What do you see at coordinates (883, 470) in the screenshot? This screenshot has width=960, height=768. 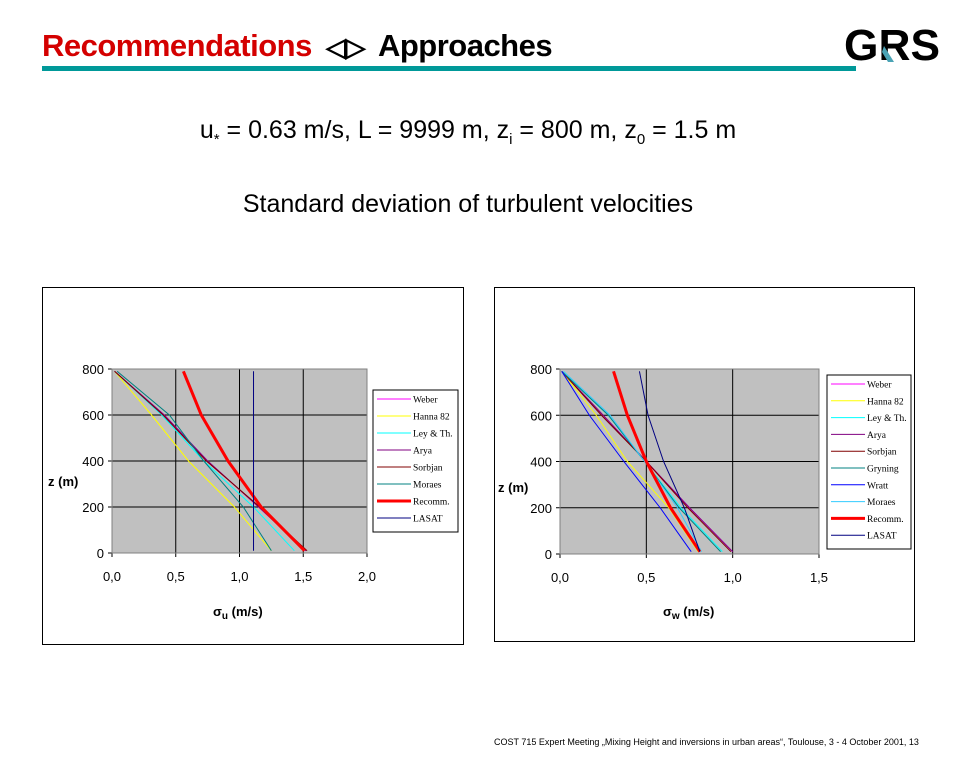 I see `legend-label: Gryning` at bounding box center [883, 470].